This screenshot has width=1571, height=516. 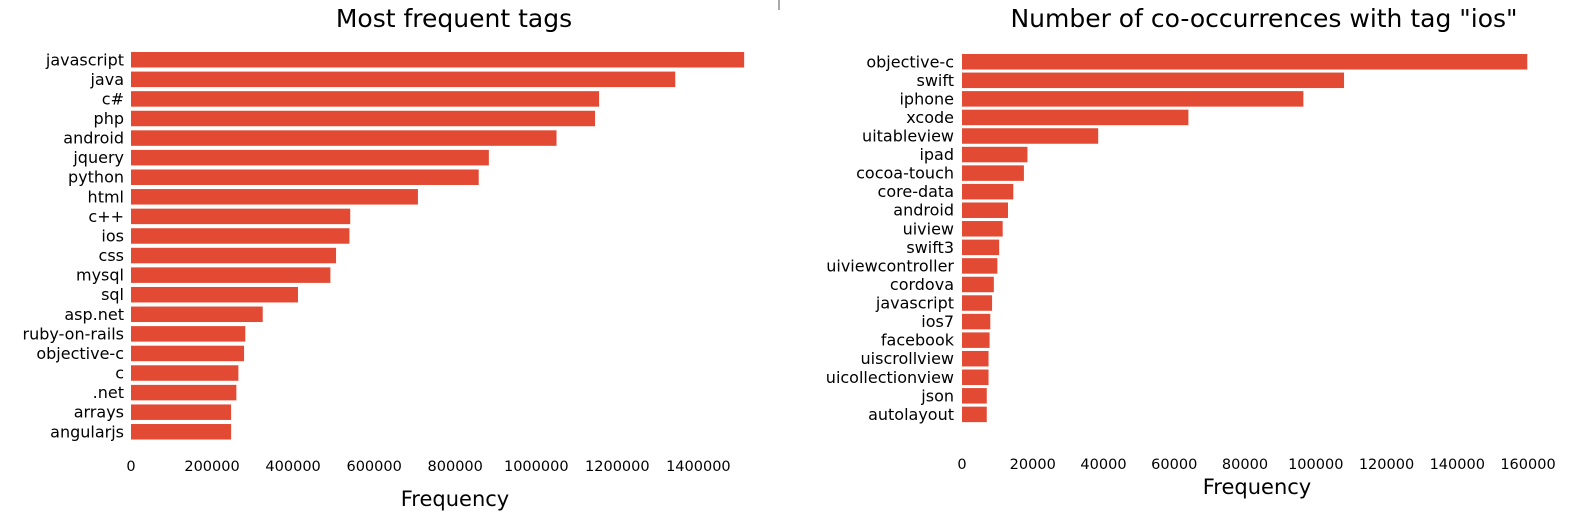 What do you see at coordinates (274, 197) in the screenshot?
I see `bar-html` at bounding box center [274, 197].